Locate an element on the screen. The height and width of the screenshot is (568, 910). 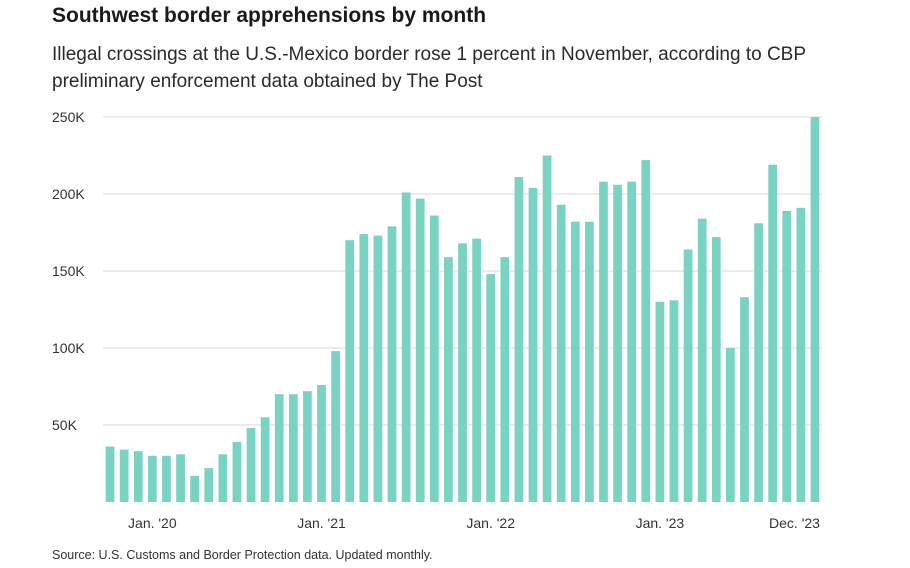
x-tick-label: Jan. '20 is located at coordinates (152, 523).